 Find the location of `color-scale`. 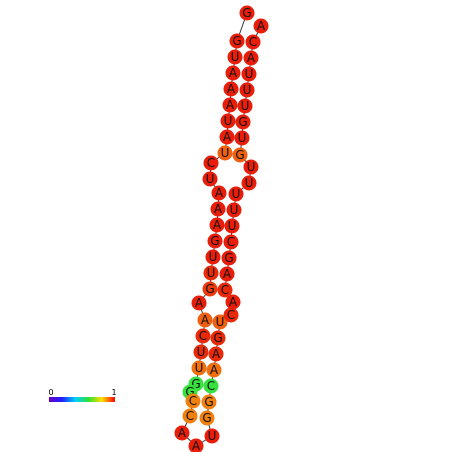

color-scale is located at coordinates (82, 399).